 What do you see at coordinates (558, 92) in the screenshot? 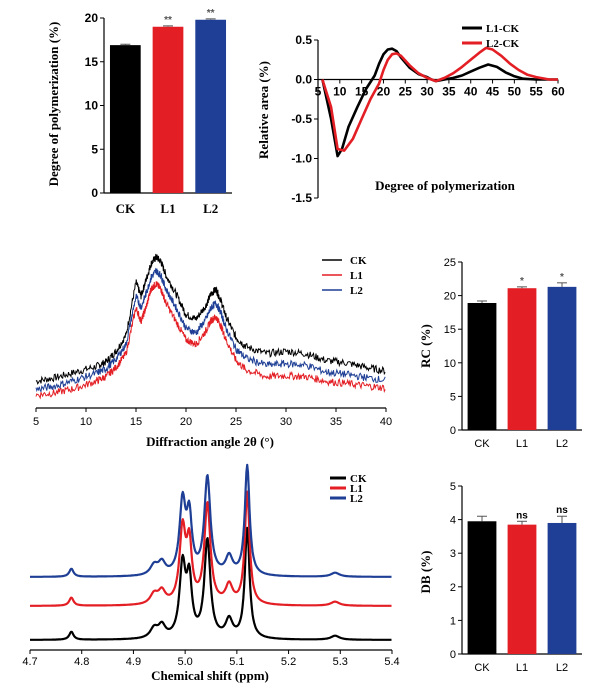
I see `x-tick-label: 60` at bounding box center [558, 92].